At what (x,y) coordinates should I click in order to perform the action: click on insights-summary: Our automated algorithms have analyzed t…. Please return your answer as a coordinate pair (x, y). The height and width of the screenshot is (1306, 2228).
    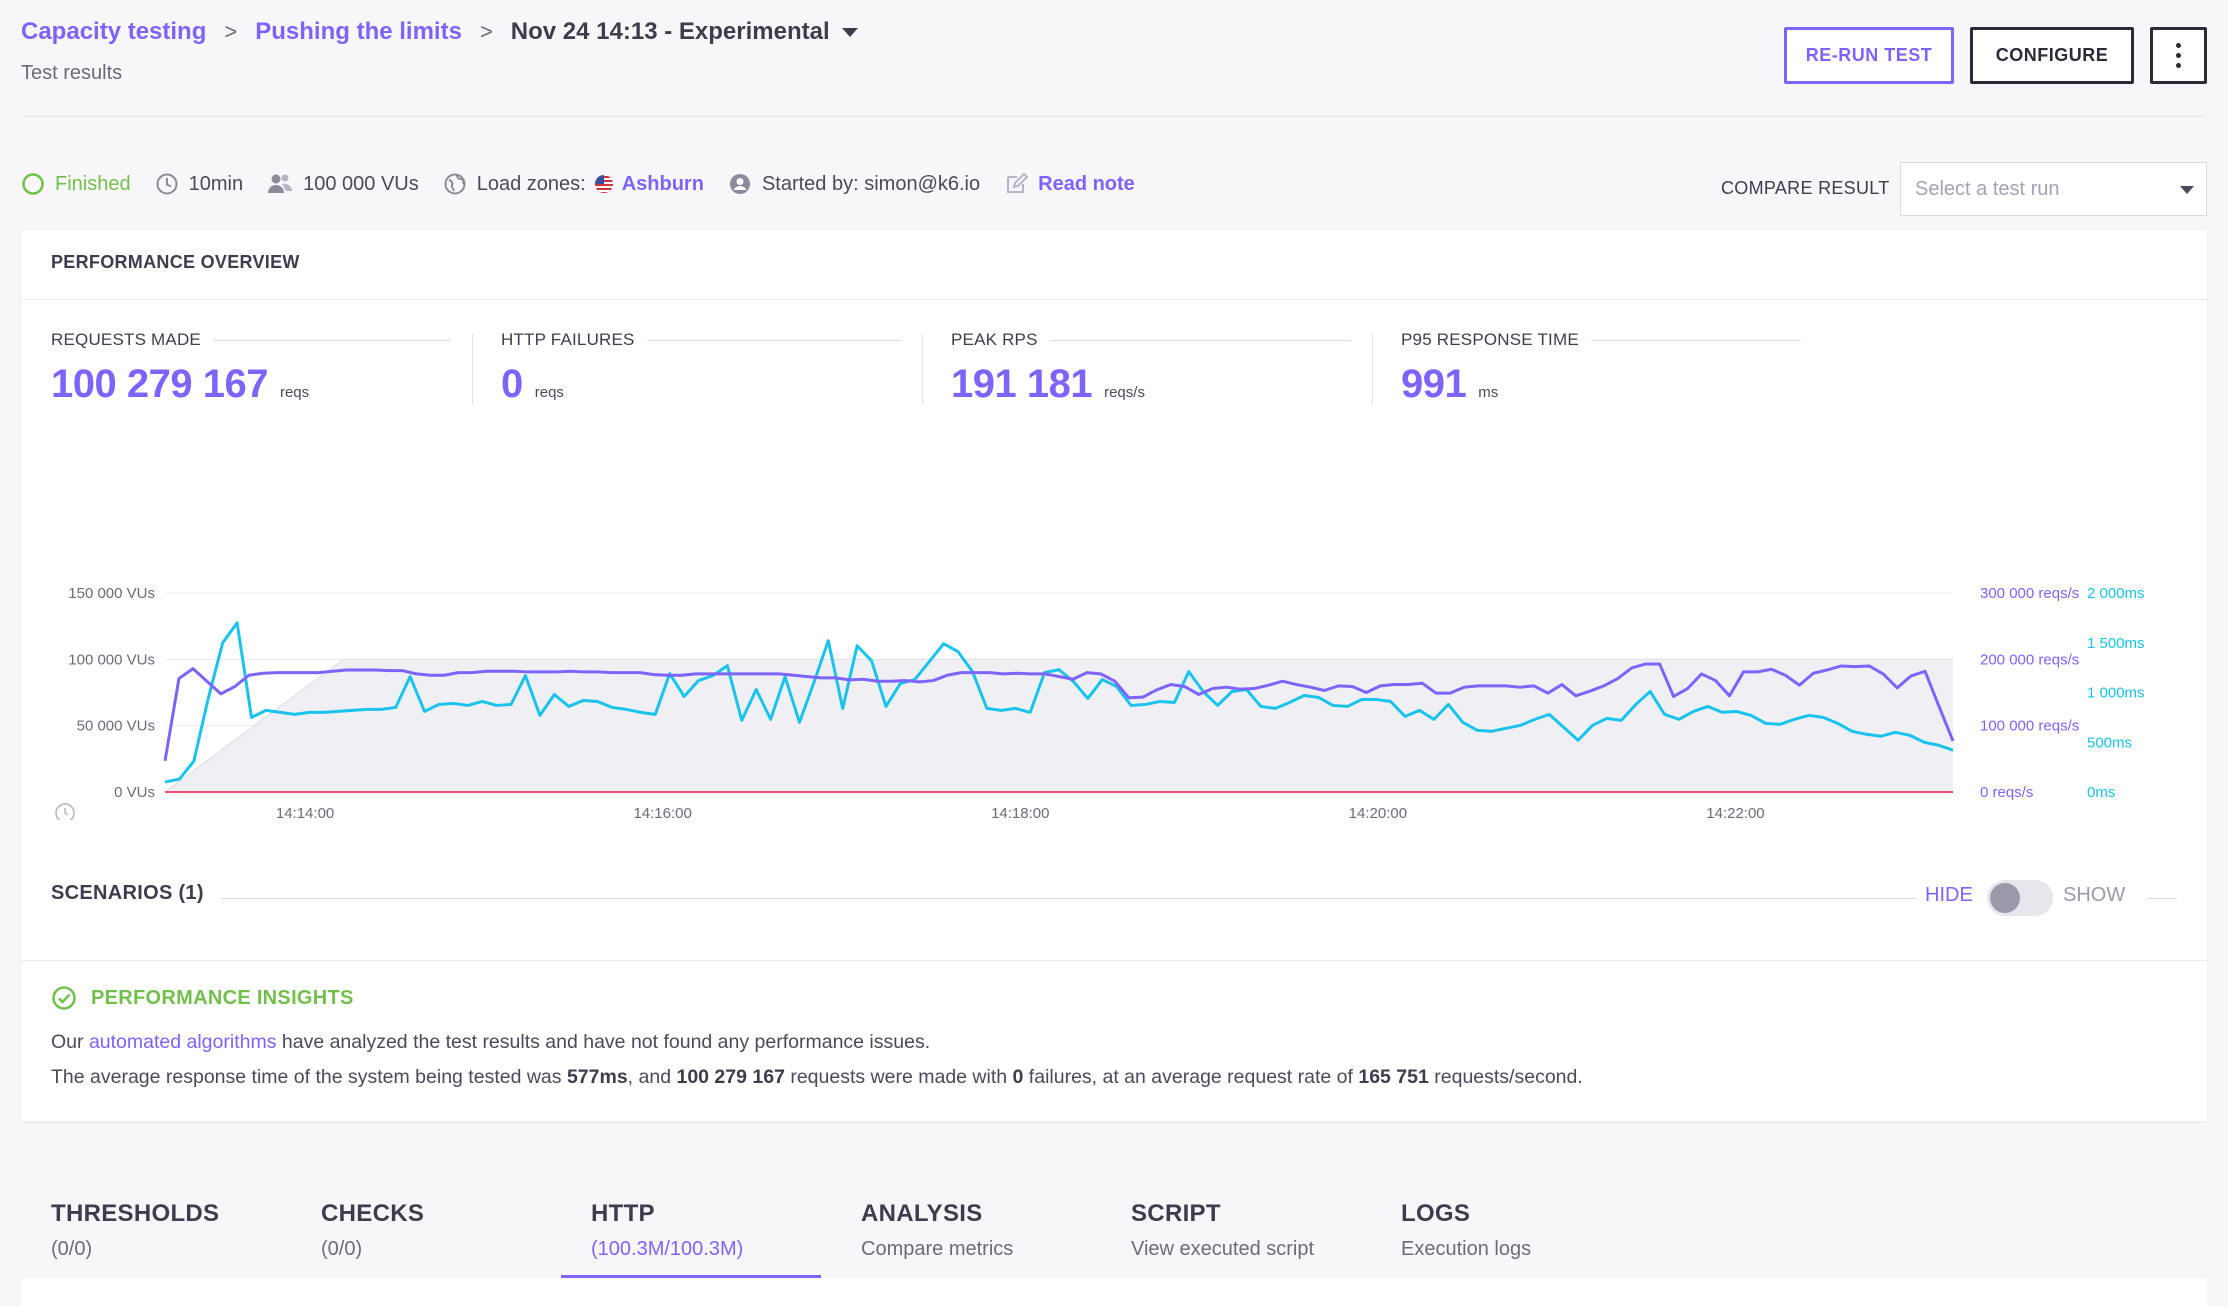
    Looking at the image, I should click on (491, 1042).